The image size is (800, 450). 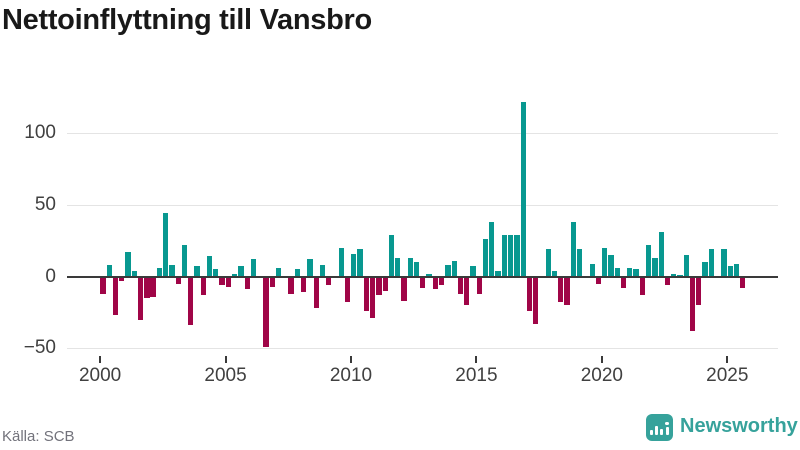 What do you see at coordinates (711, 263) in the screenshot?
I see `bar-2024Q2` at bounding box center [711, 263].